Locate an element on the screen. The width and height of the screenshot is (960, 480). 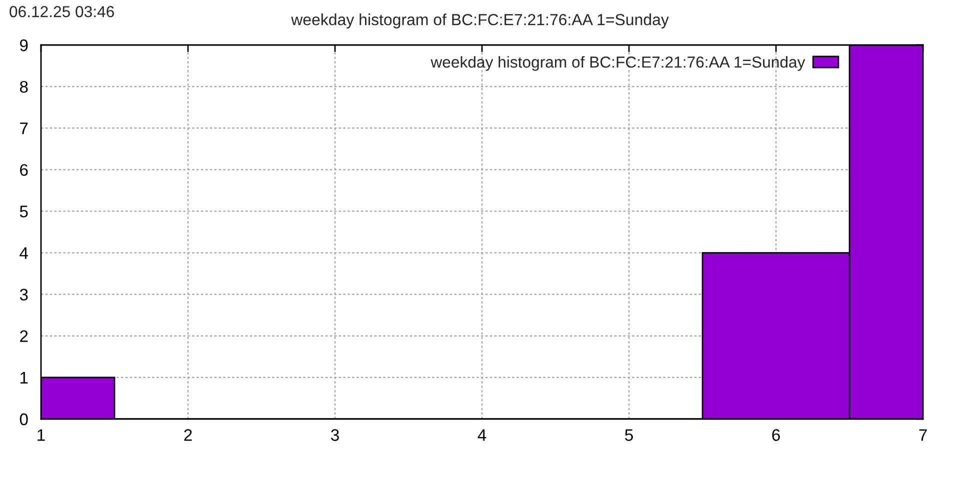
legend-label: weekday histogram of BC:FC:E7:21:76:AA 1=Sunday is located at coordinates (618, 63).